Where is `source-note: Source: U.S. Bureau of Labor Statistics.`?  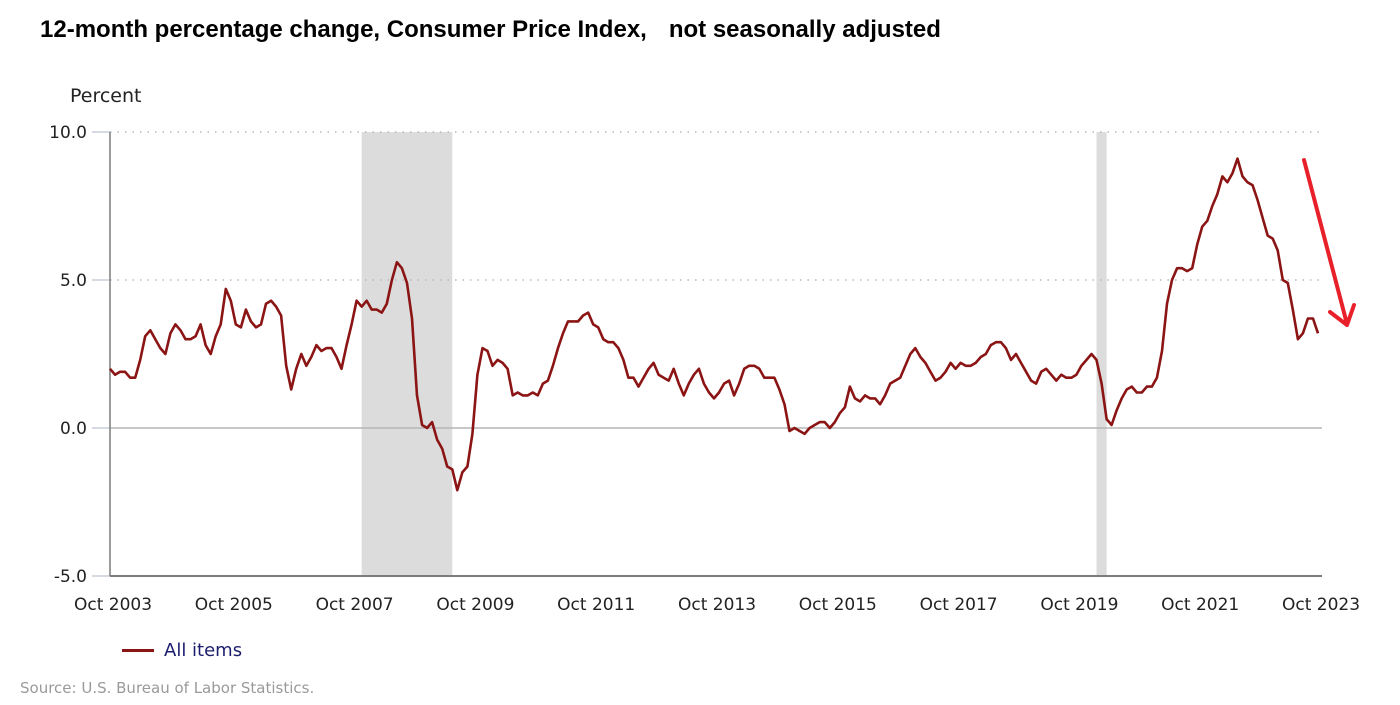
source-note: Source: U.S. Bureau of Labor Statistics. is located at coordinates (167, 688).